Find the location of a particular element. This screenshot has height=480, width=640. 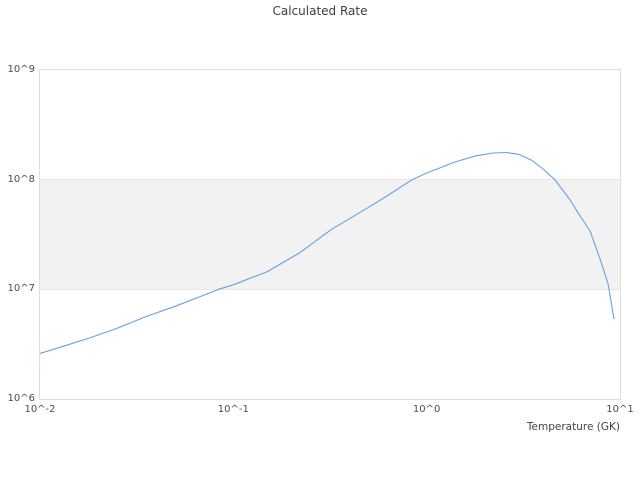

y-tick-label: 10^7 is located at coordinates (21, 289).